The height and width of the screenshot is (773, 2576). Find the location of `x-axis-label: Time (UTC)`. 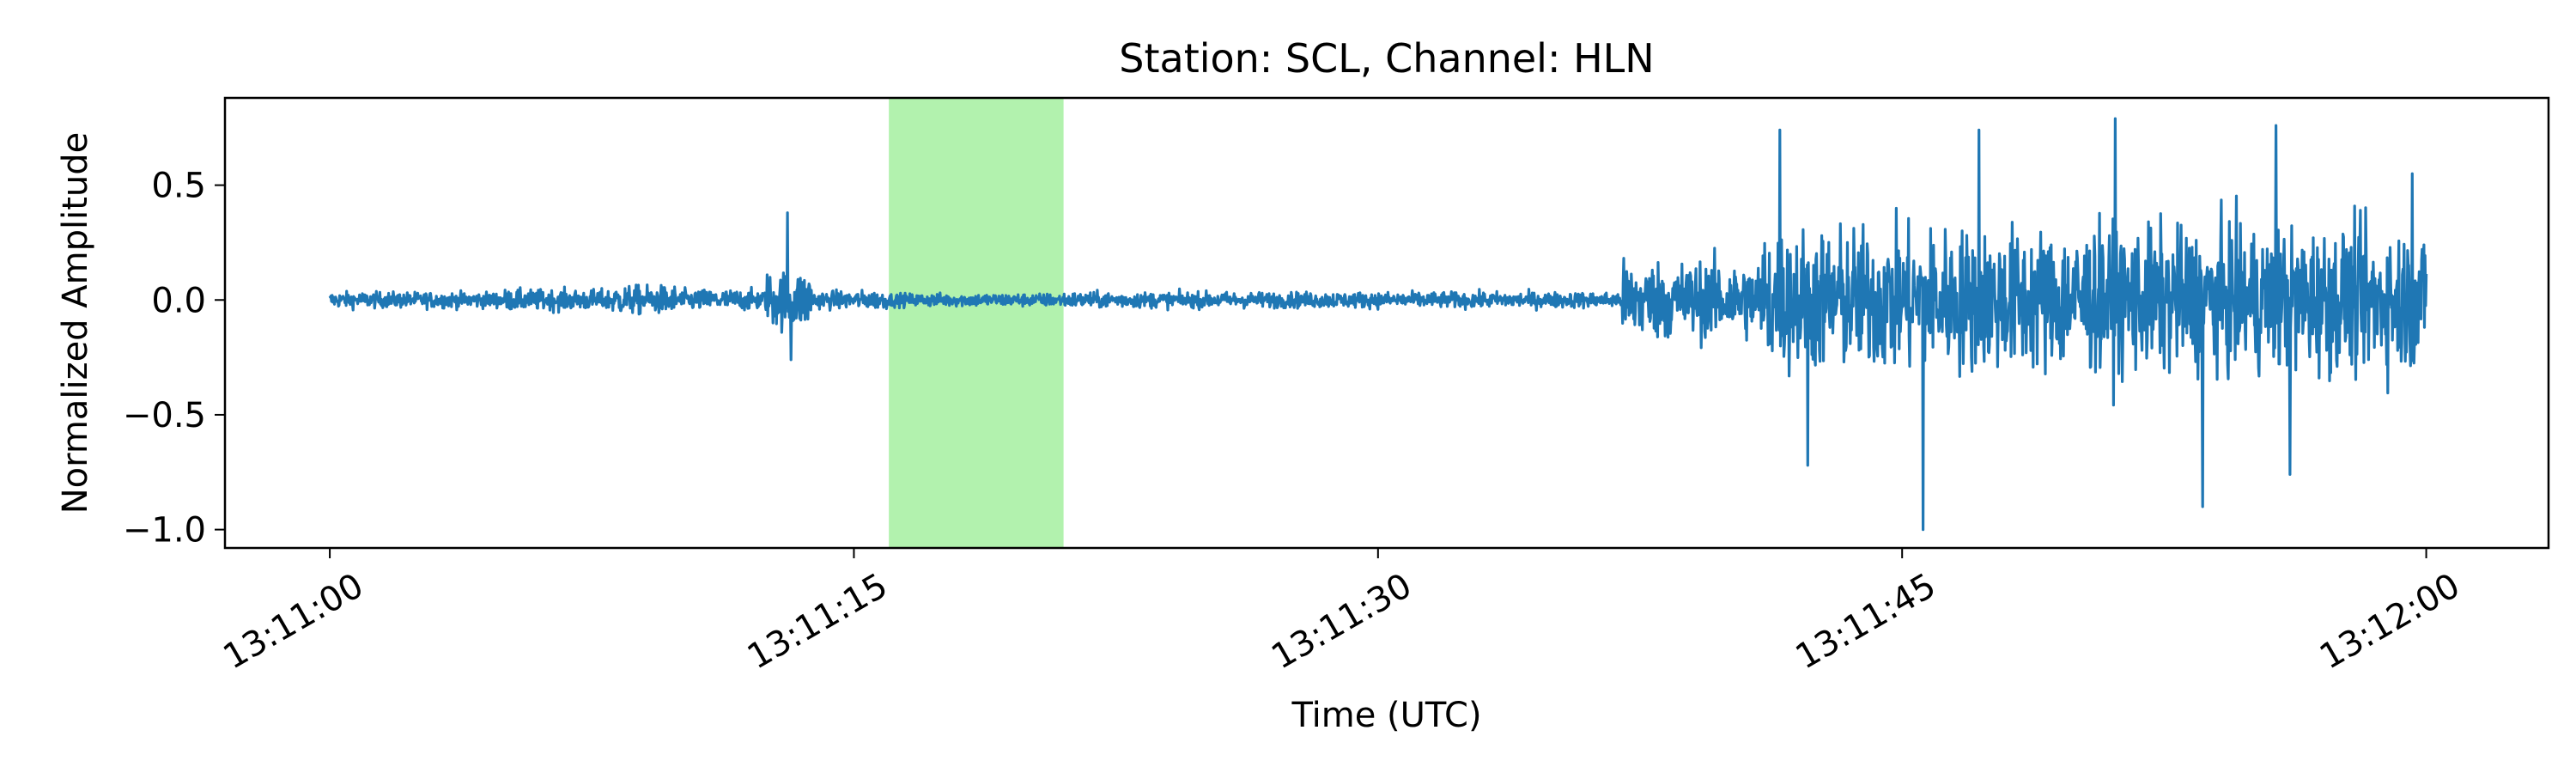

x-axis-label: Time (UTC) is located at coordinates (1386, 715).